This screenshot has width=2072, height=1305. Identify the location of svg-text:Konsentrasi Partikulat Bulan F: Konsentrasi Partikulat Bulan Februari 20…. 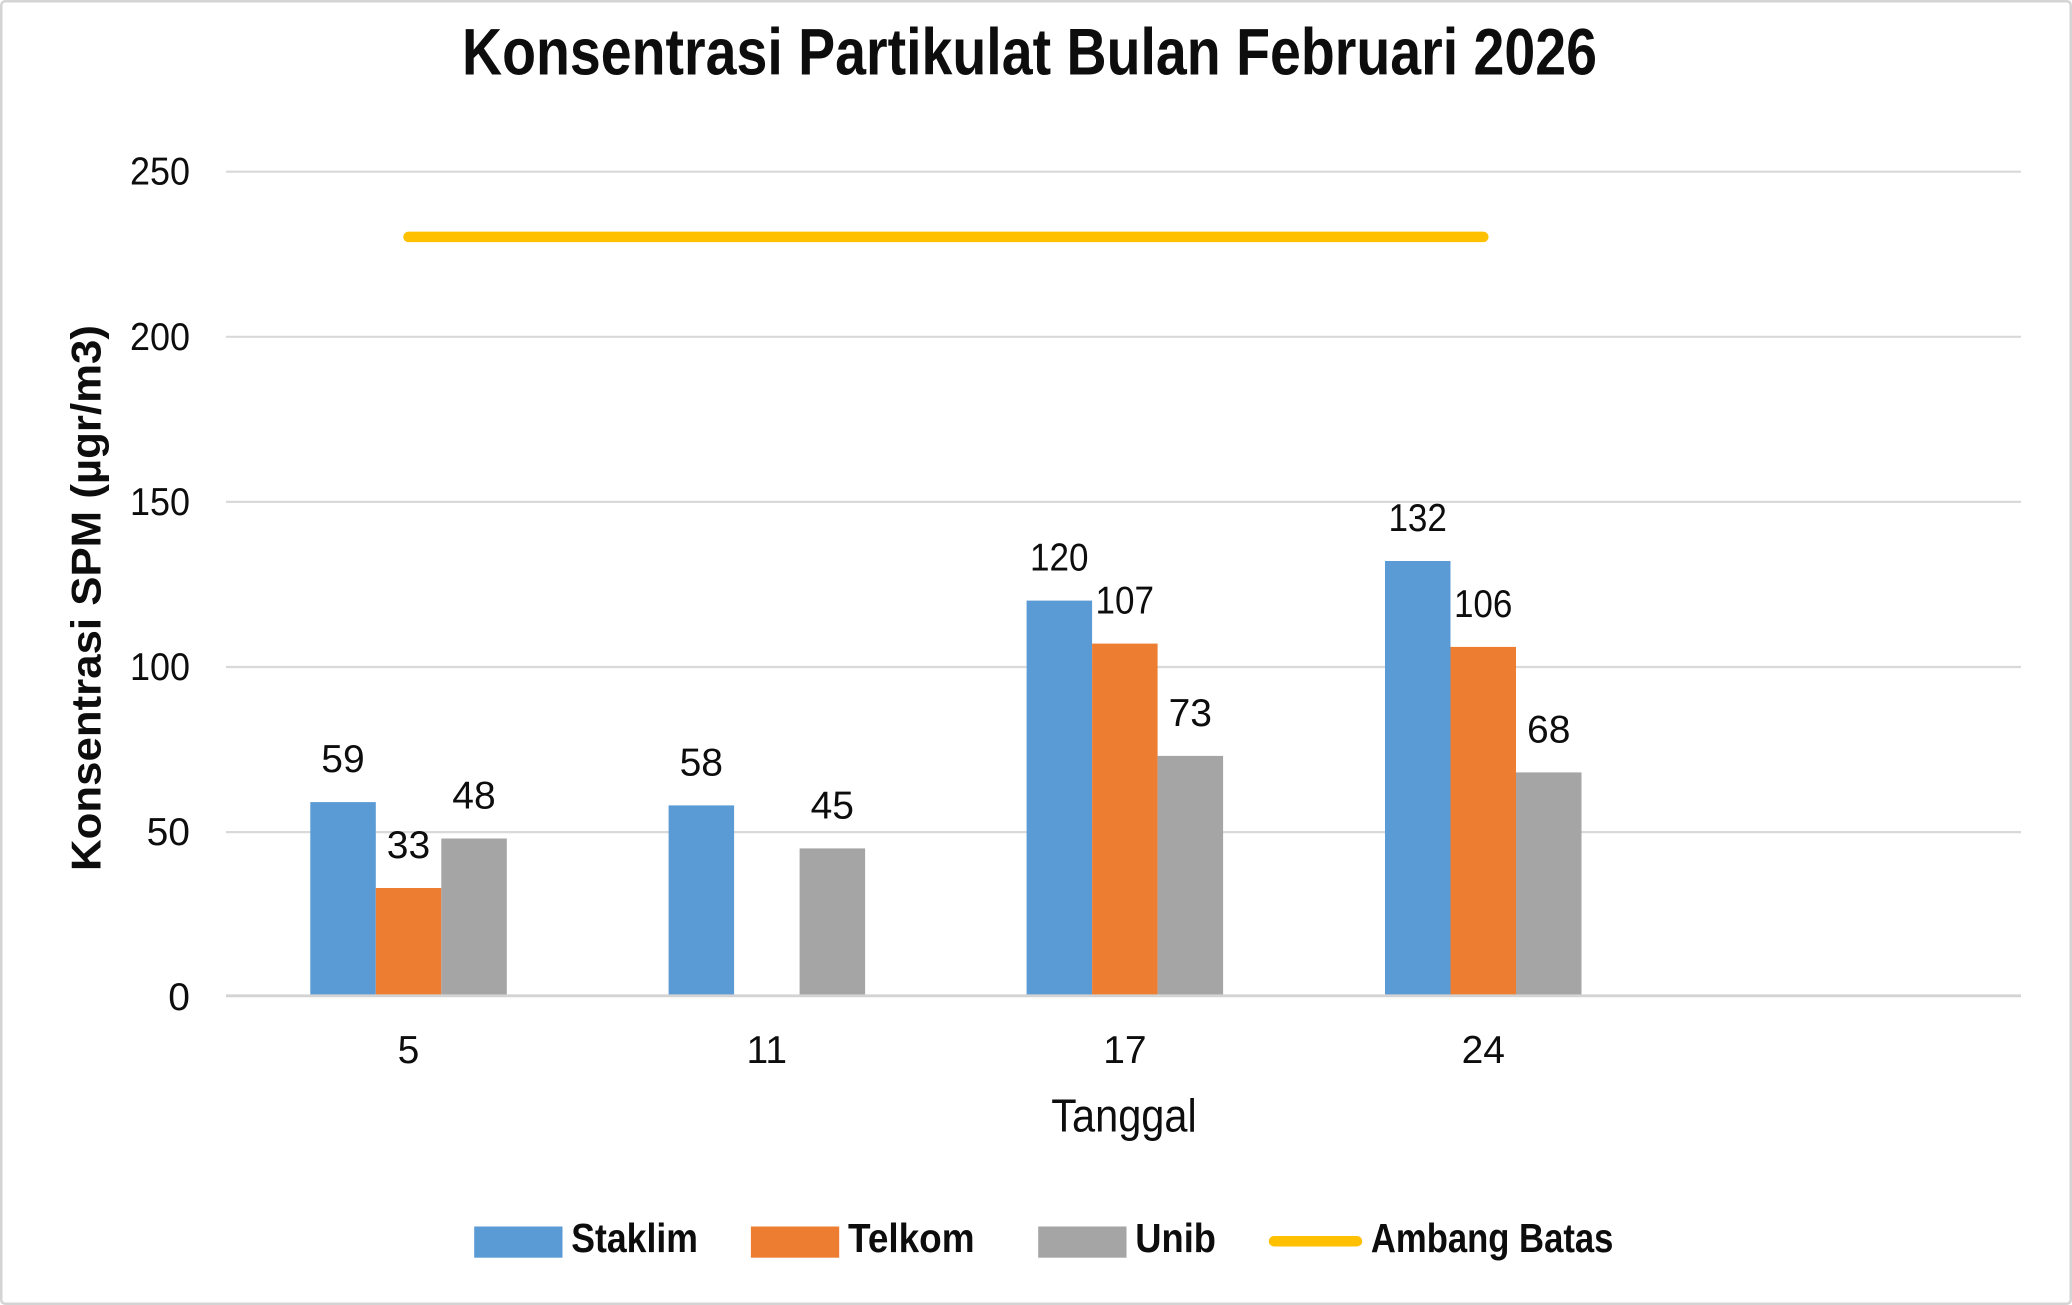
(1029, 51).